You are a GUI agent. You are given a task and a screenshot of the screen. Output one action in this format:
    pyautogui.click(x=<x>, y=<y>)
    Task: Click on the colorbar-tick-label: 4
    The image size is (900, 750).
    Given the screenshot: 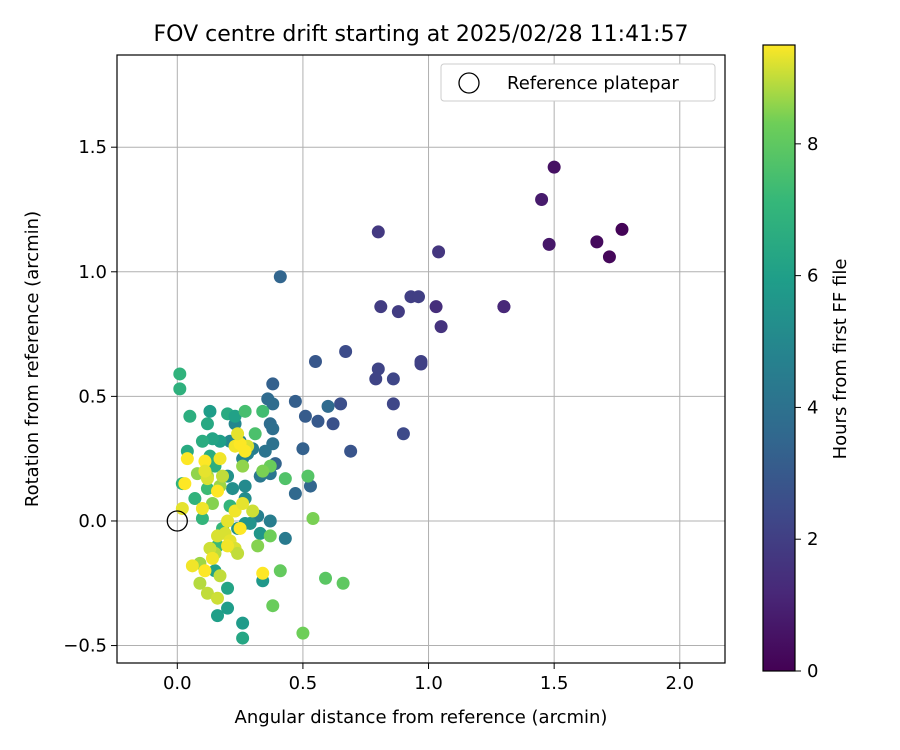 What is the action you would take?
    pyautogui.click(x=812, y=407)
    